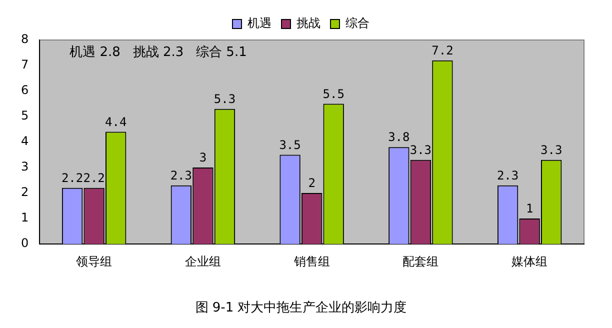 The image size is (612, 328). What do you see at coordinates (260, 23) in the screenshot?
I see `legend-label: 机遇` at bounding box center [260, 23].